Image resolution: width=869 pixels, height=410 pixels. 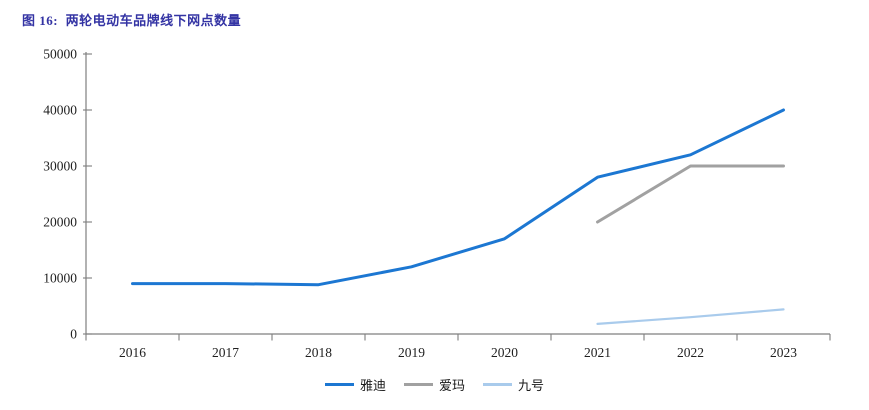 I want to click on x-axis-tick-label: 2017, so click(x=225, y=352).